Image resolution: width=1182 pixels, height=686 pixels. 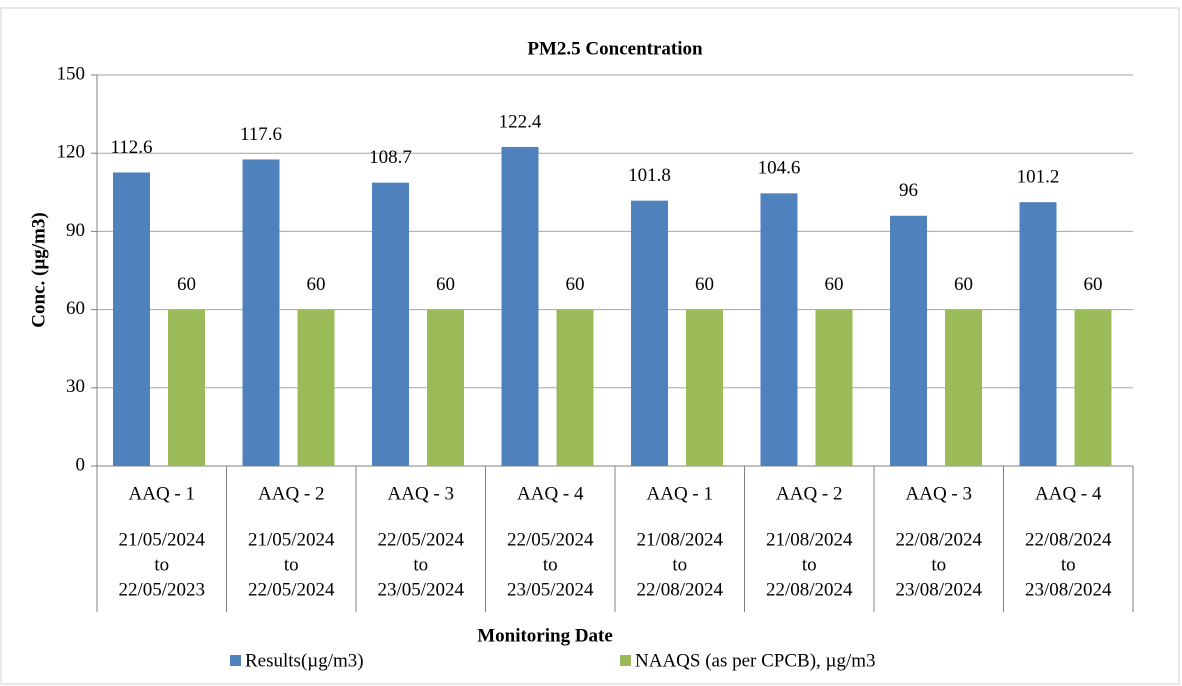 I want to click on data-label: 96, so click(x=908, y=190).